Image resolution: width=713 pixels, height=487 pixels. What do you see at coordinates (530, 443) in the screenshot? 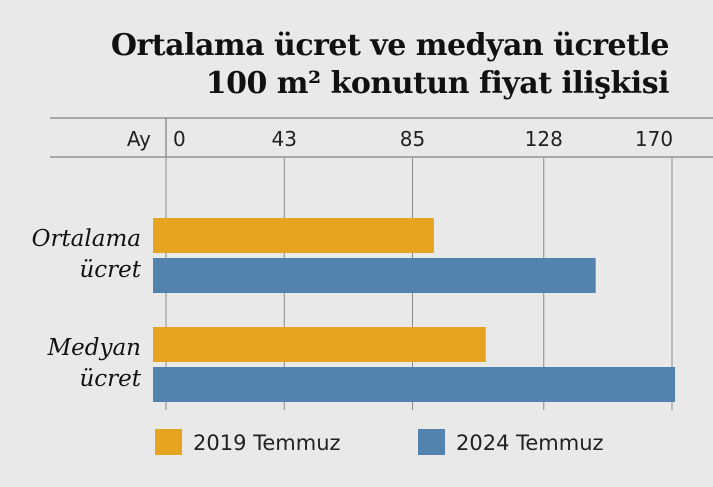
I see `legend-label: 2024 Temmuz` at bounding box center [530, 443].